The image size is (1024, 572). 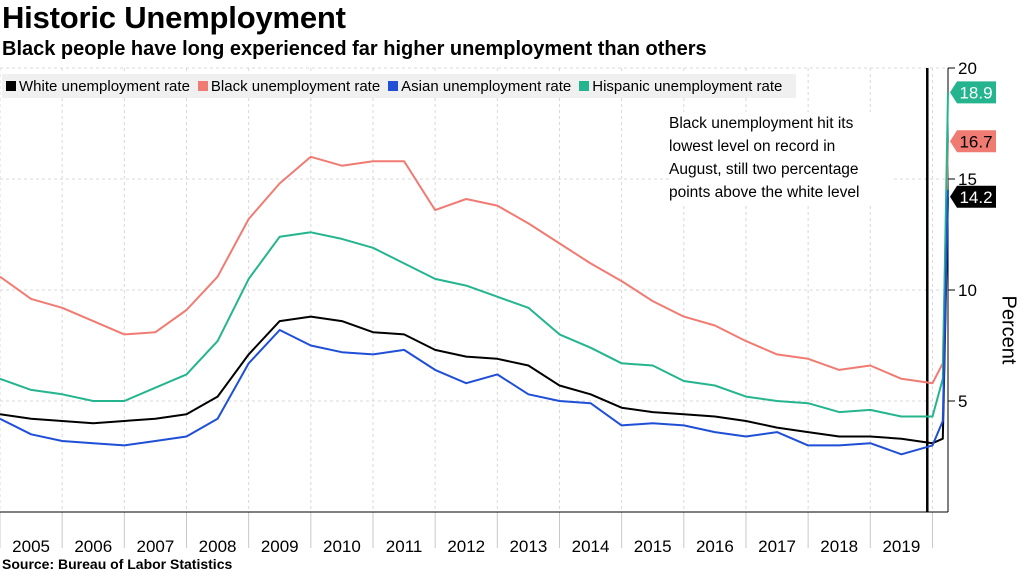 I want to click on chart-title: Historic Unemployment, so click(x=174, y=17).